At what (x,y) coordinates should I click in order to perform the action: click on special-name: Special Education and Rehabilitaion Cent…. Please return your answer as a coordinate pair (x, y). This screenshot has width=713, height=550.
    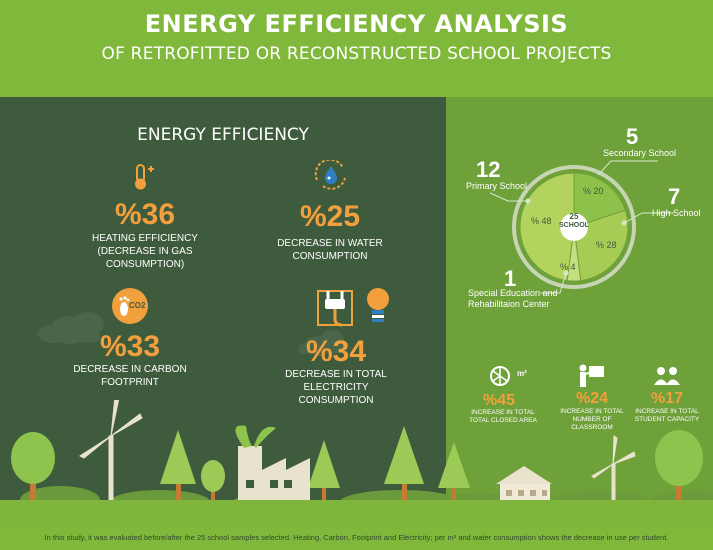
    Looking at the image, I should click on (513, 299).